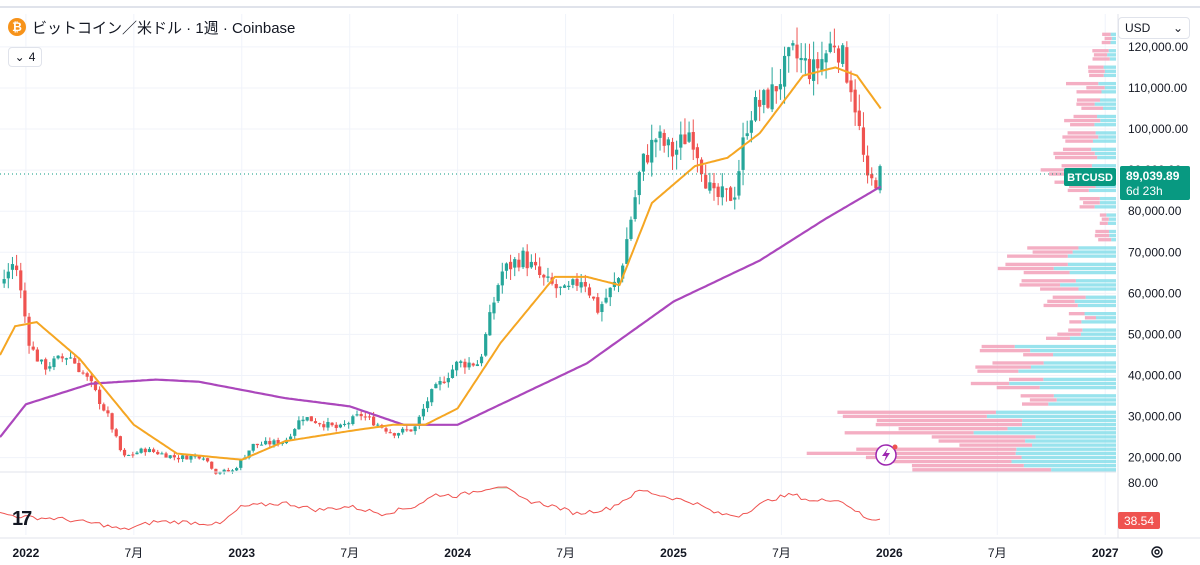 The image size is (1200, 565). What do you see at coordinates (25, 57) in the screenshot?
I see `indicators-toggle-button: ⌄ 4` at bounding box center [25, 57].